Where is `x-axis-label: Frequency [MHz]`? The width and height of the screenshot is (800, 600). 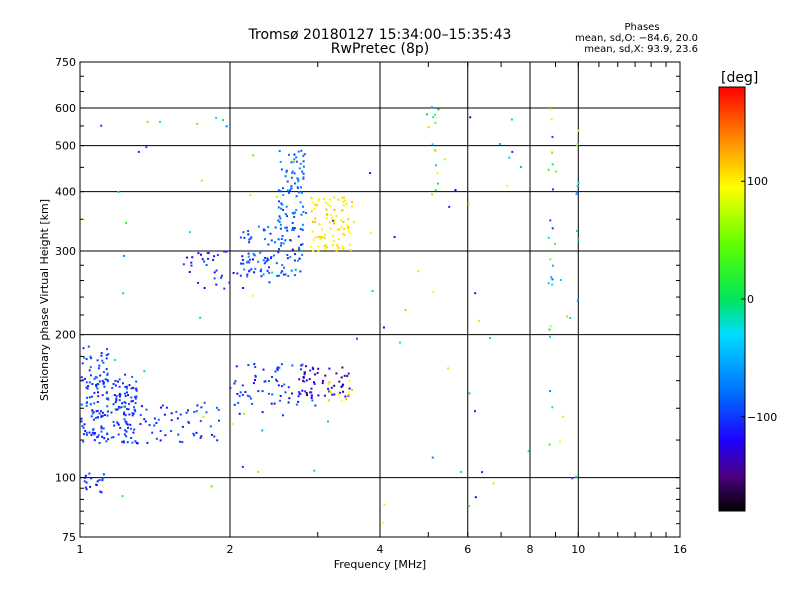
x-axis-label: Frequency [MHz] is located at coordinates (380, 564).